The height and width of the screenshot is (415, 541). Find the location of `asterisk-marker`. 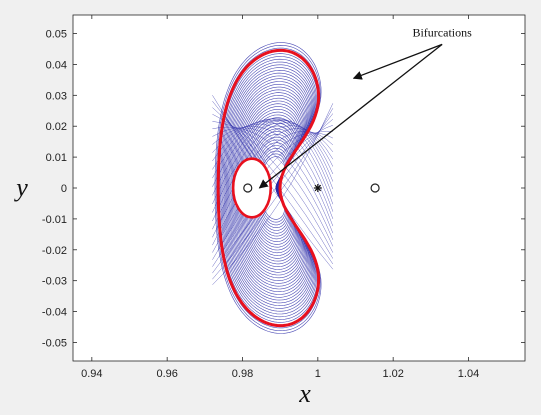

asterisk-marker is located at coordinates (317, 188).